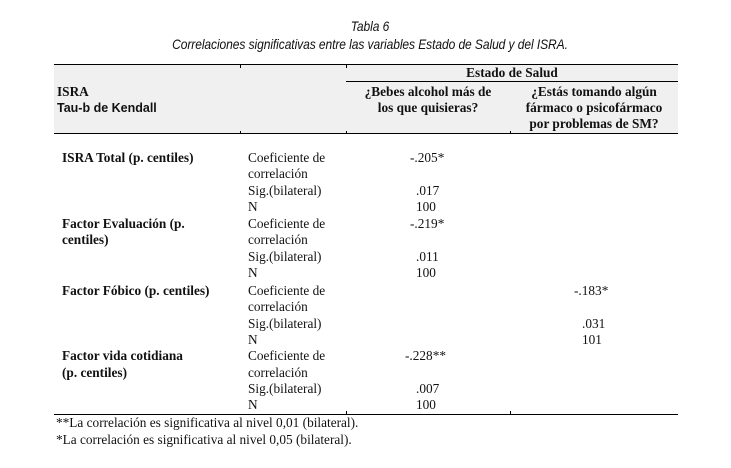 This screenshot has height=468, width=731. I want to click on column-header-line: por problemas de SM?, so click(594, 123).